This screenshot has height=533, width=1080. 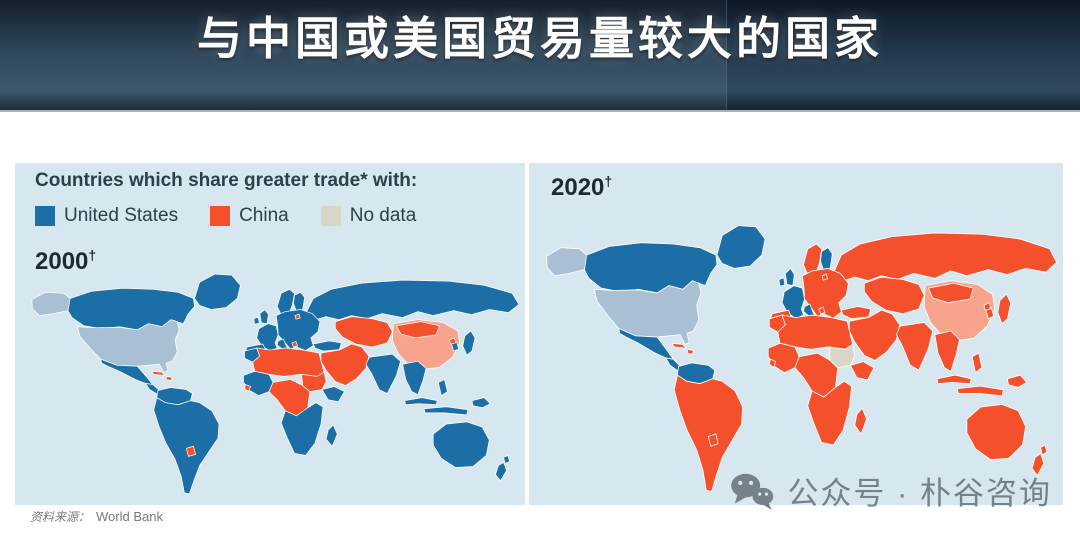 I want to click on legend-label-us: United States, so click(x=121, y=215).